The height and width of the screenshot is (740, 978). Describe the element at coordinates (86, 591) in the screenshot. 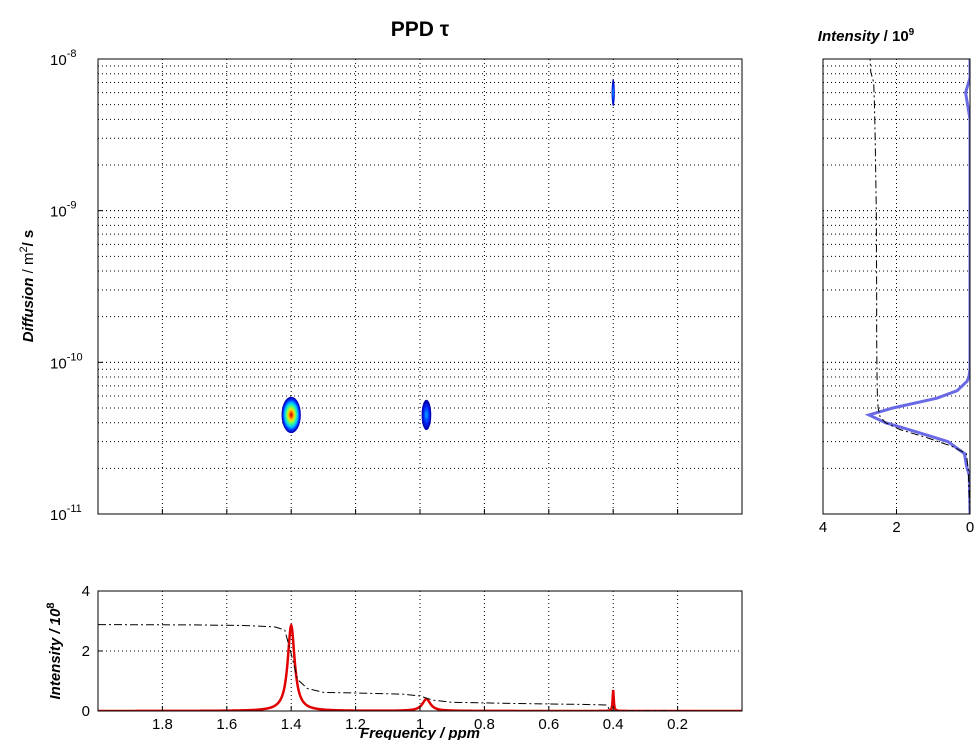

I see `bottom-y-tick-label-2: 4` at that location.